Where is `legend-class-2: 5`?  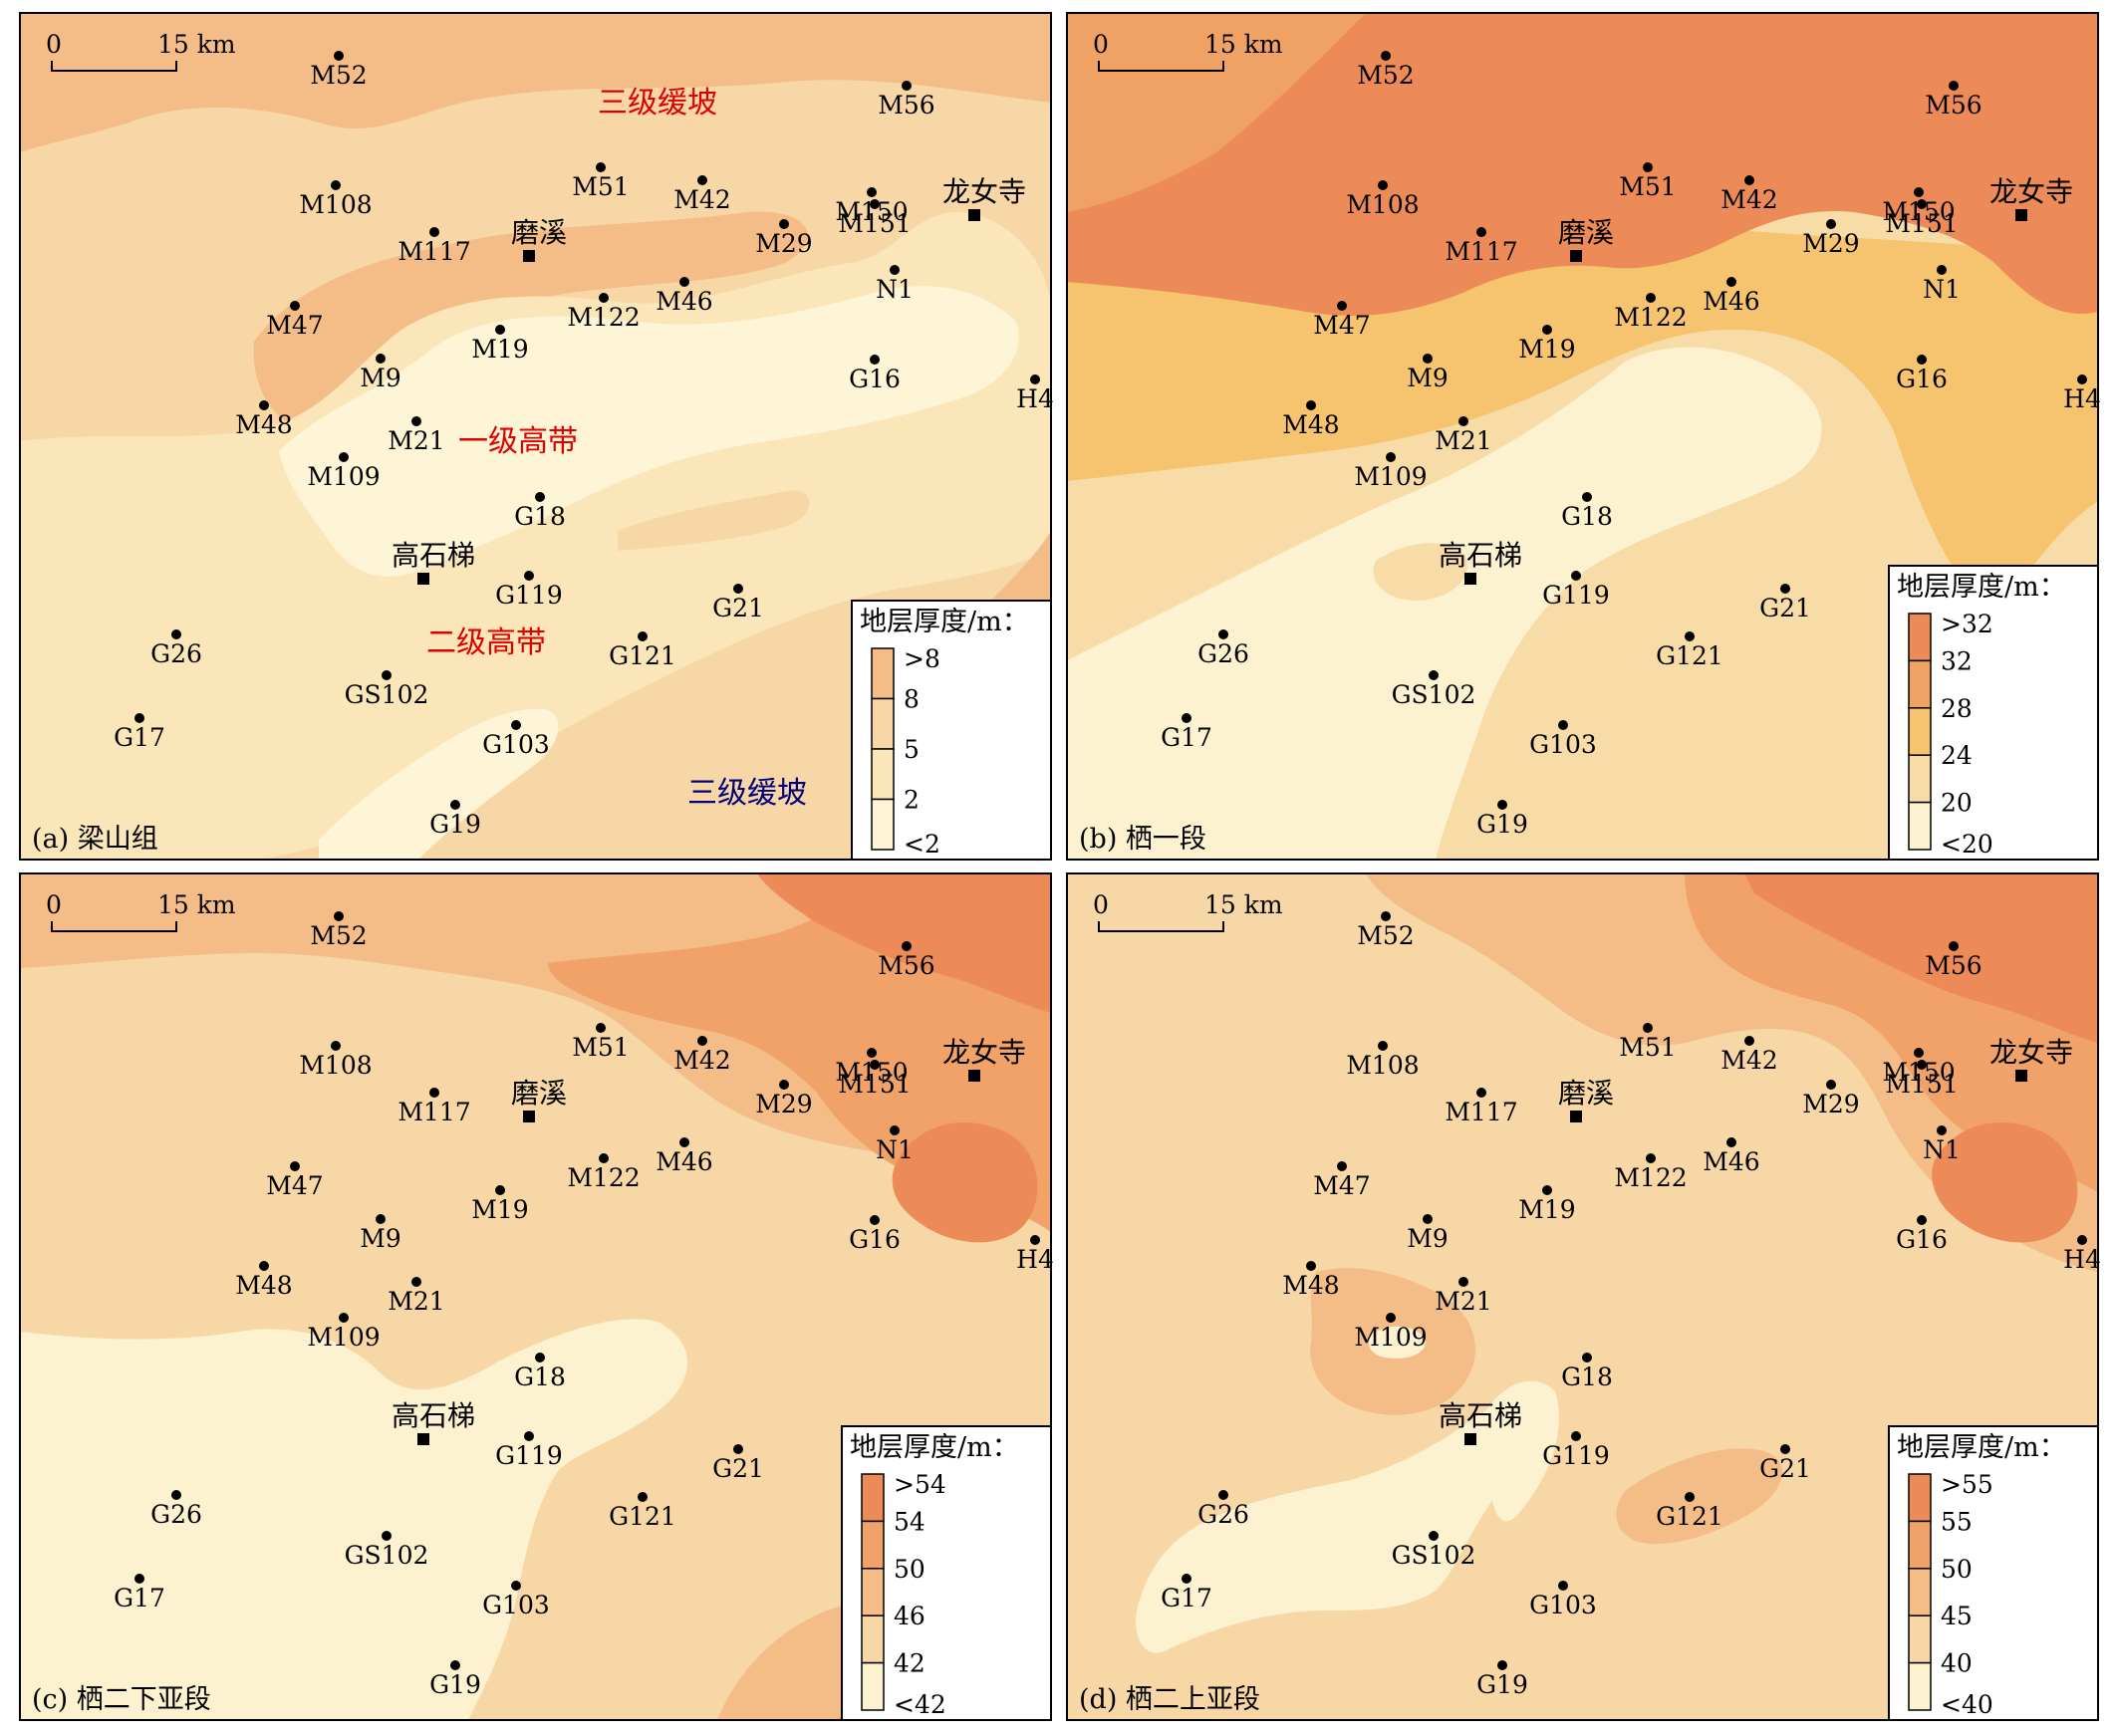
legend-class-2: 5 is located at coordinates (912, 749).